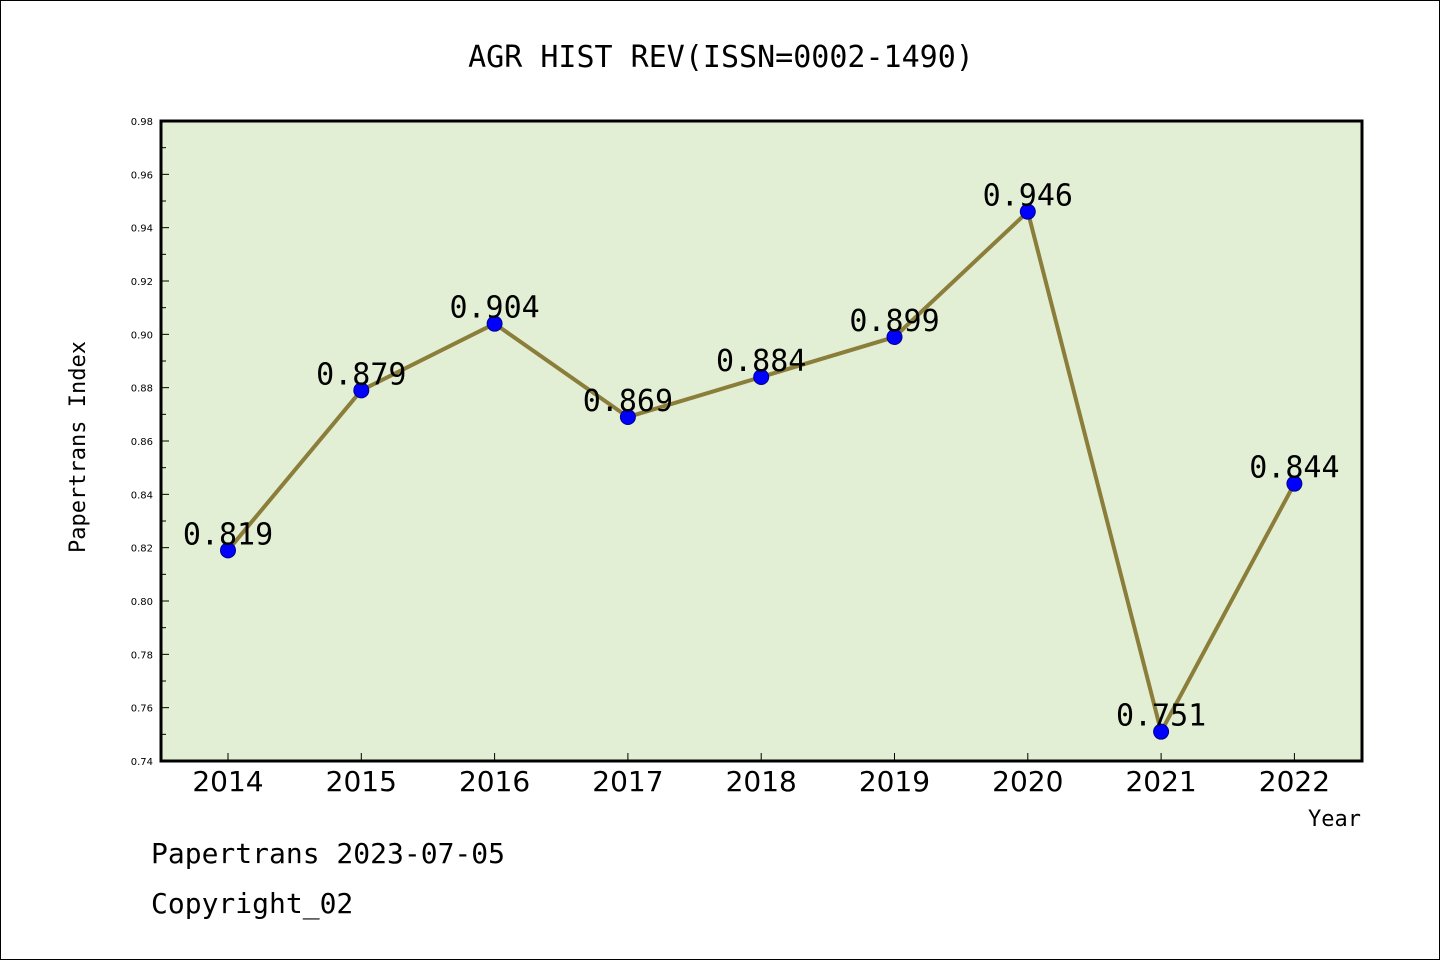 The height and width of the screenshot is (961, 1440). Describe the element at coordinates (1294, 781) in the screenshot. I see `x-tick-label: 2022` at that location.